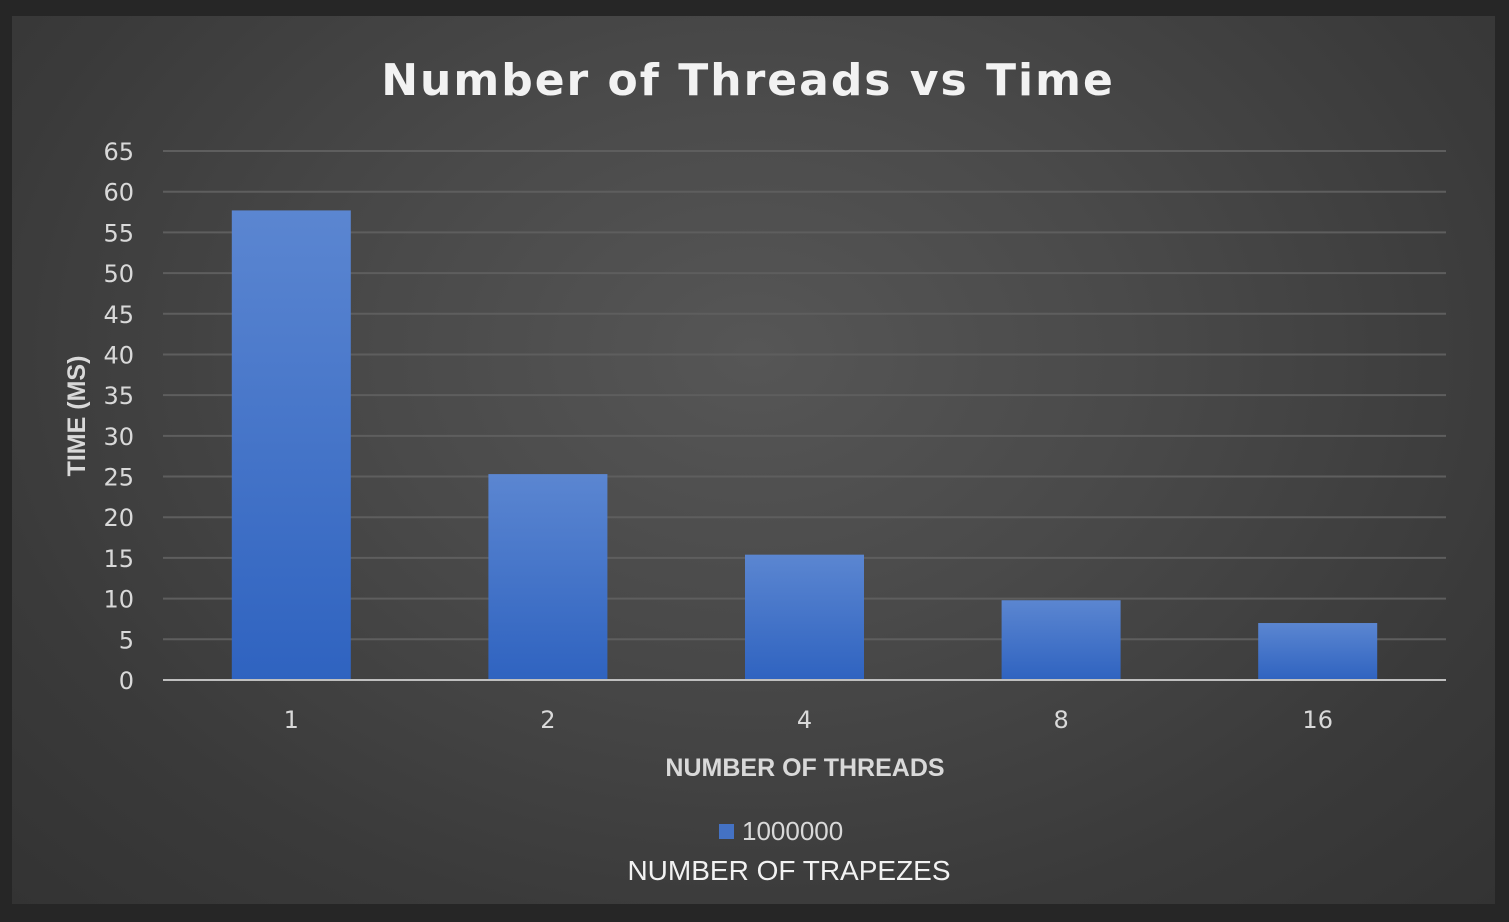 The width and height of the screenshot is (1509, 922). What do you see at coordinates (118, 152) in the screenshot?
I see `y-tick-label: 65` at bounding box center [118, 152].